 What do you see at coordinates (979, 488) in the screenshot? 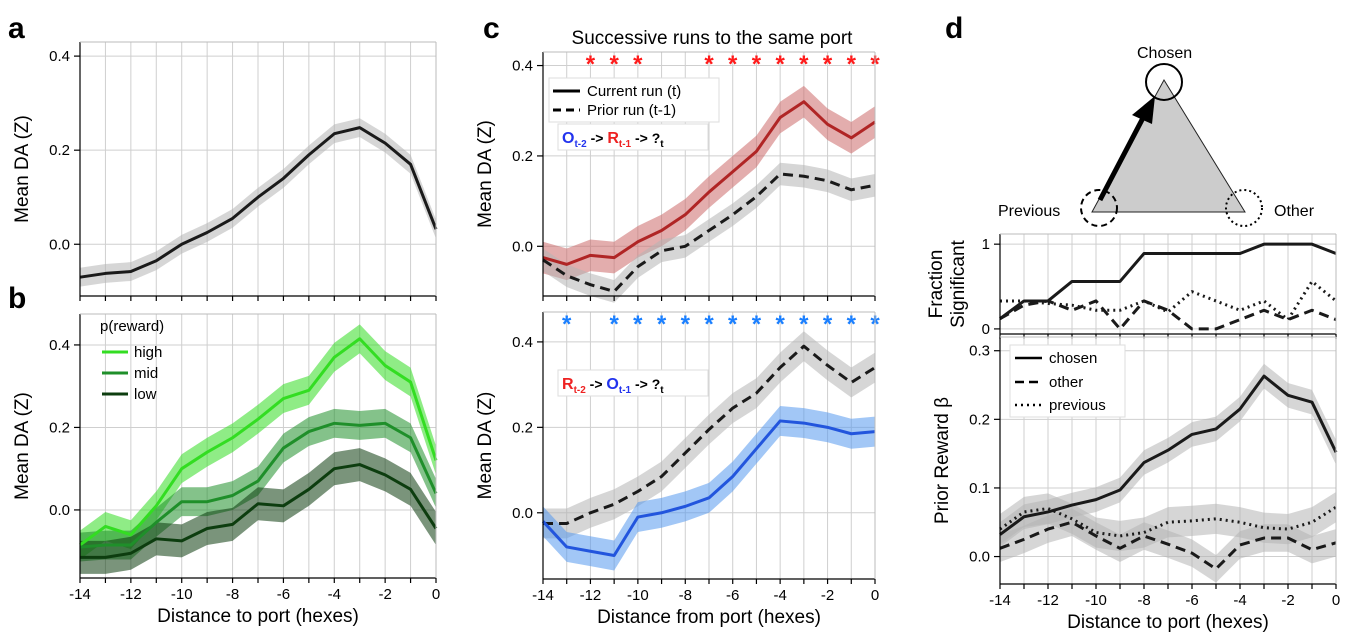
I see `y-tick-label: 0.1` at bounding box center [979, 488].